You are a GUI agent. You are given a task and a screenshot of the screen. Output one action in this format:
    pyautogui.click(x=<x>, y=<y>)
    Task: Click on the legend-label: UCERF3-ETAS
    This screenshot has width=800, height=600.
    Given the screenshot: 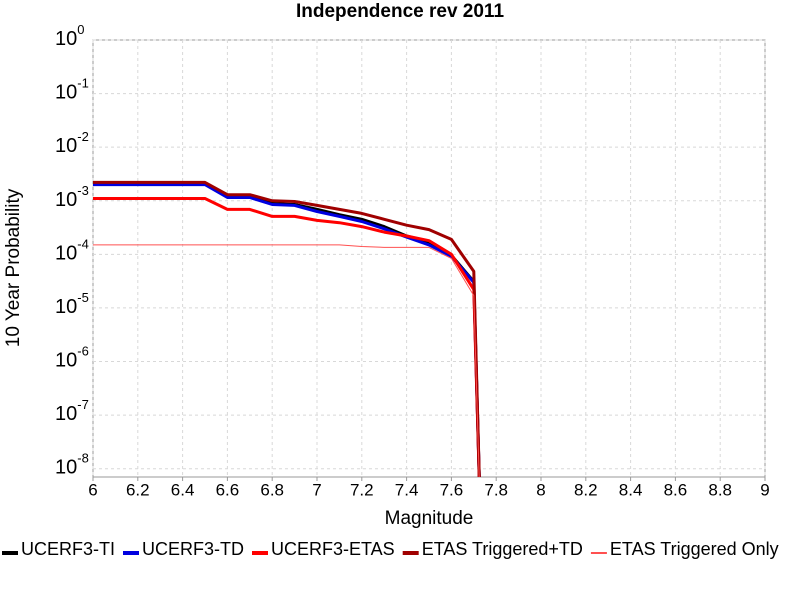 What is the action you would take?
    pyautogui.click(x=333, y=549)
    